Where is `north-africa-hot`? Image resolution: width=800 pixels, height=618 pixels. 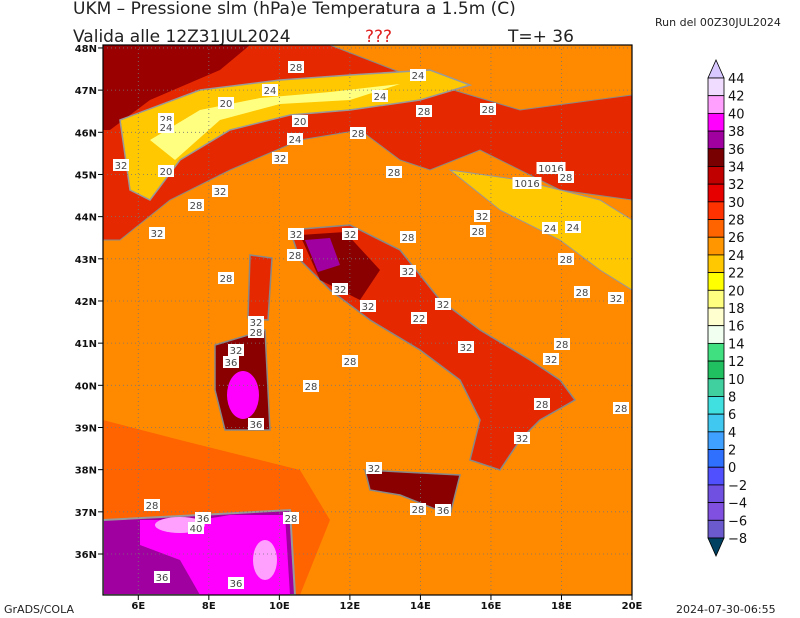
north-africa-hot is located at coordinates (215, 555).